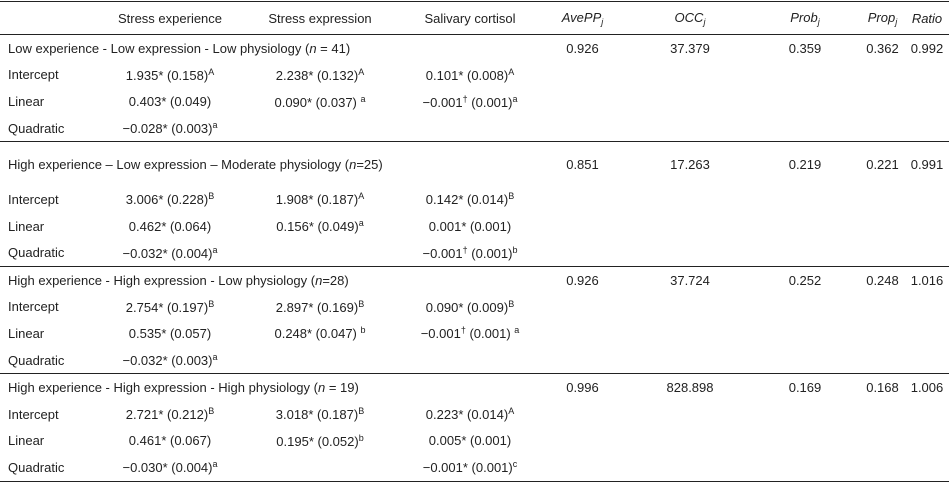 This screenshot has width=949, height=491. What do you see at coordinates (167, 200) in the screenshot?
I see `text: 3.006* (0.228)` at bounding box center [167, 200].